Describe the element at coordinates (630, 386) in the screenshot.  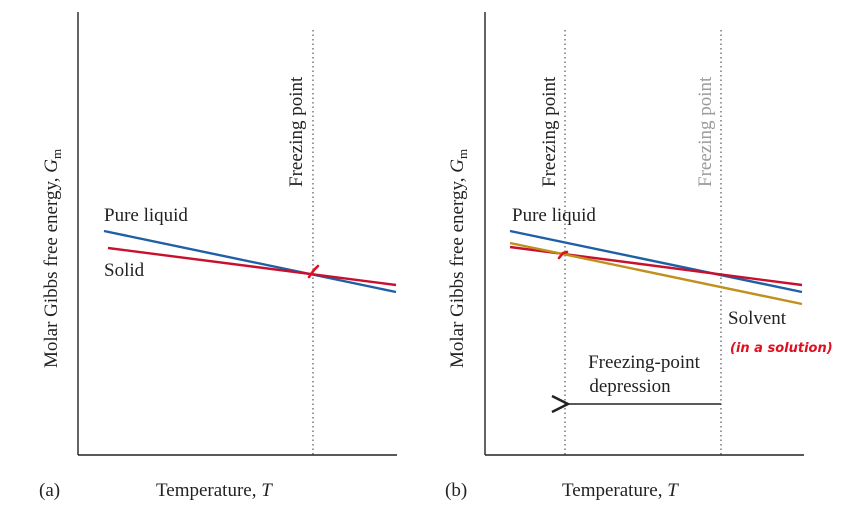
I see `panel-b-depression-label-line2: depression` at that location.